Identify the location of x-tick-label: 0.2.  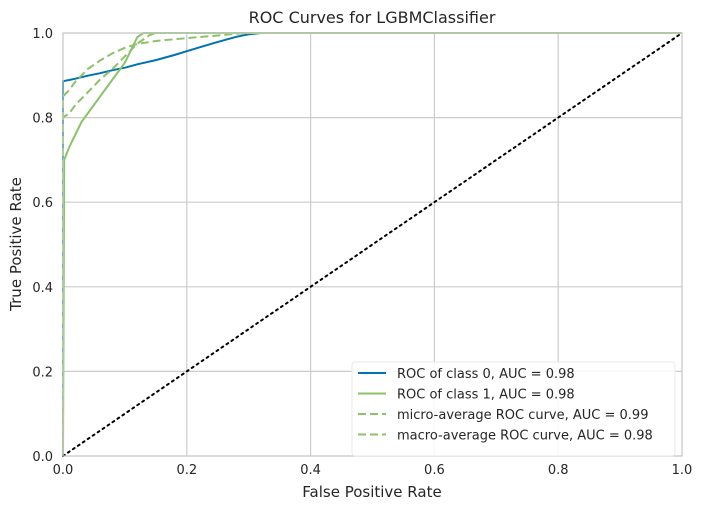
(186, 470).